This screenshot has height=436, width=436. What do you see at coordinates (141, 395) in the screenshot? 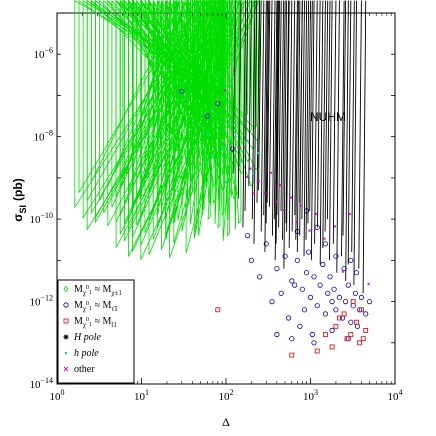
I see `x-tick-label: 101` at bounding box center [141, 395].